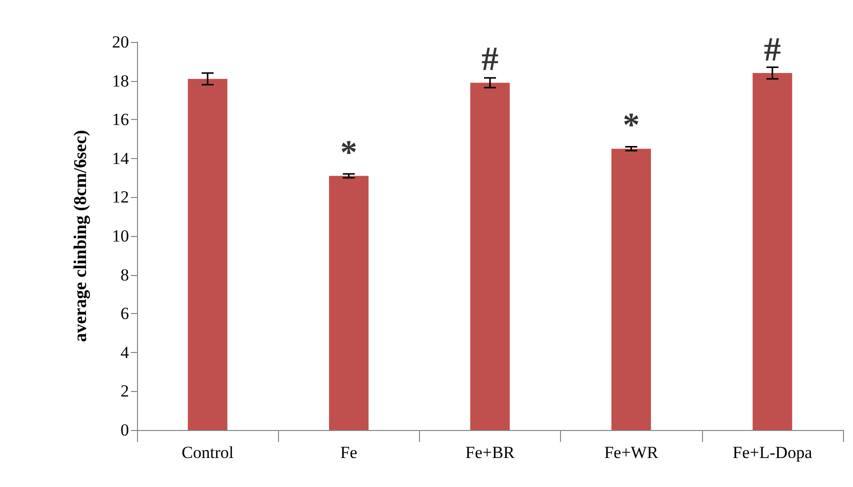 The image size is (853, 487). I want to click on y-tick-label: 12, so click(120, 197).